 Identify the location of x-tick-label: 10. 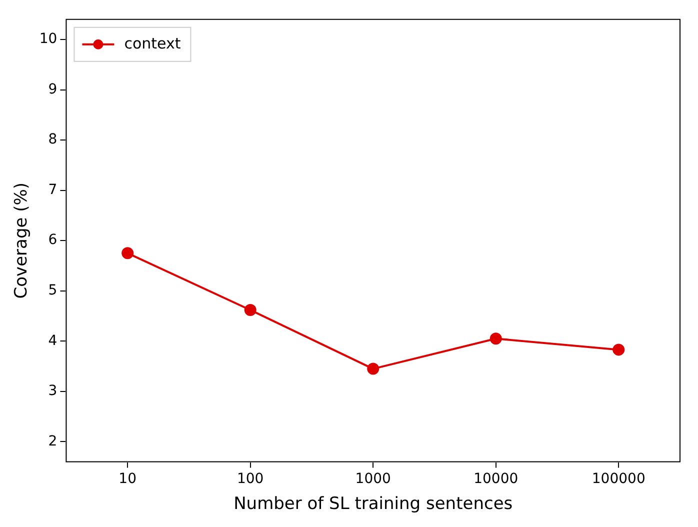
(127, 478).